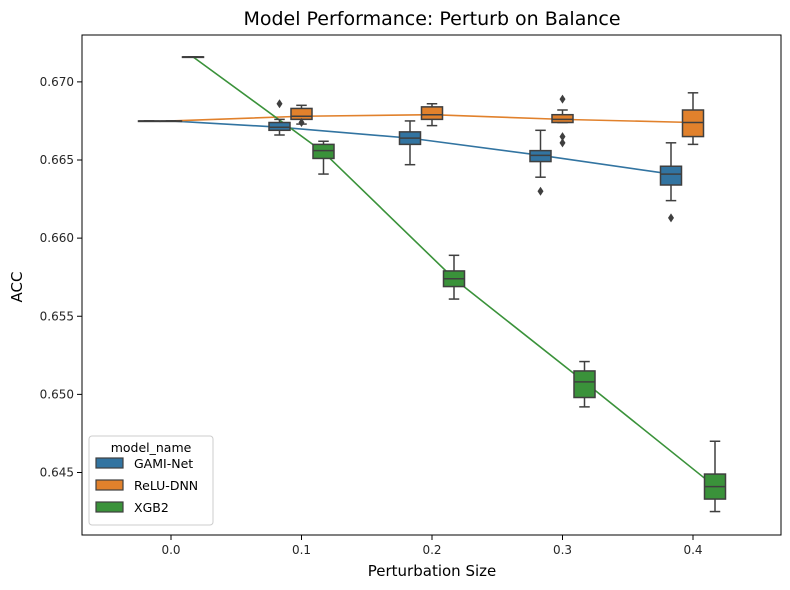 The width and height of the screenshot is (790, 590). What do you see at coordinates (57, 82) in the screenshot?
I see `y-tick-label: 0.670` at bounding box center [57, 82].